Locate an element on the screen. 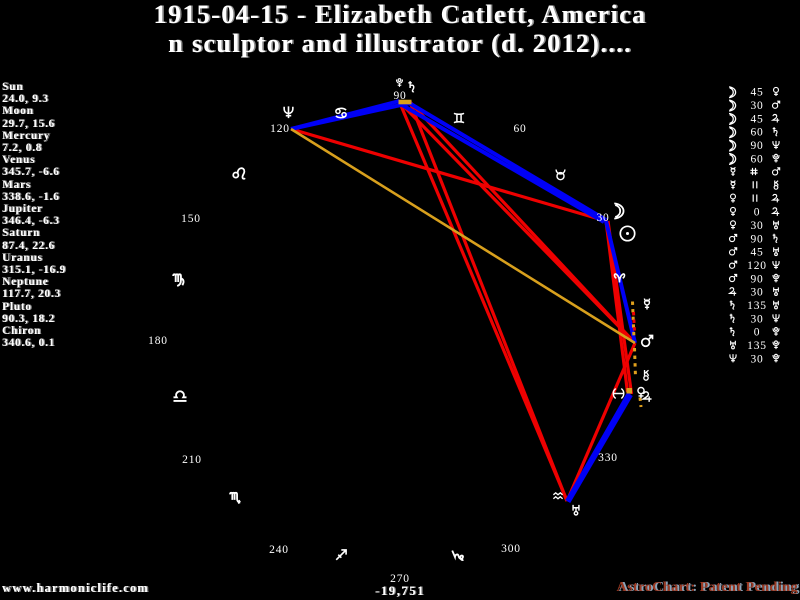 The width and height of the screenshot is (800, 600). svg-text: 210 is located at coordinates (192, 460).